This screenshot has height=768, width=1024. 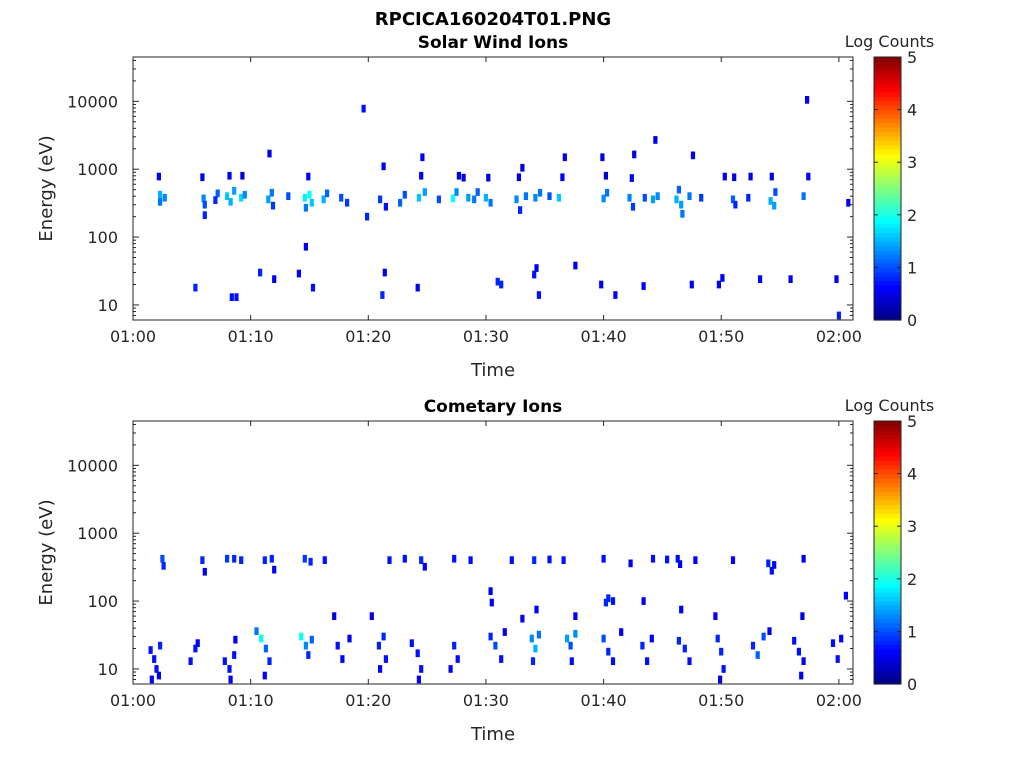 I want to click on colorbar-tick-label: 3, so click(x=912, y=162).